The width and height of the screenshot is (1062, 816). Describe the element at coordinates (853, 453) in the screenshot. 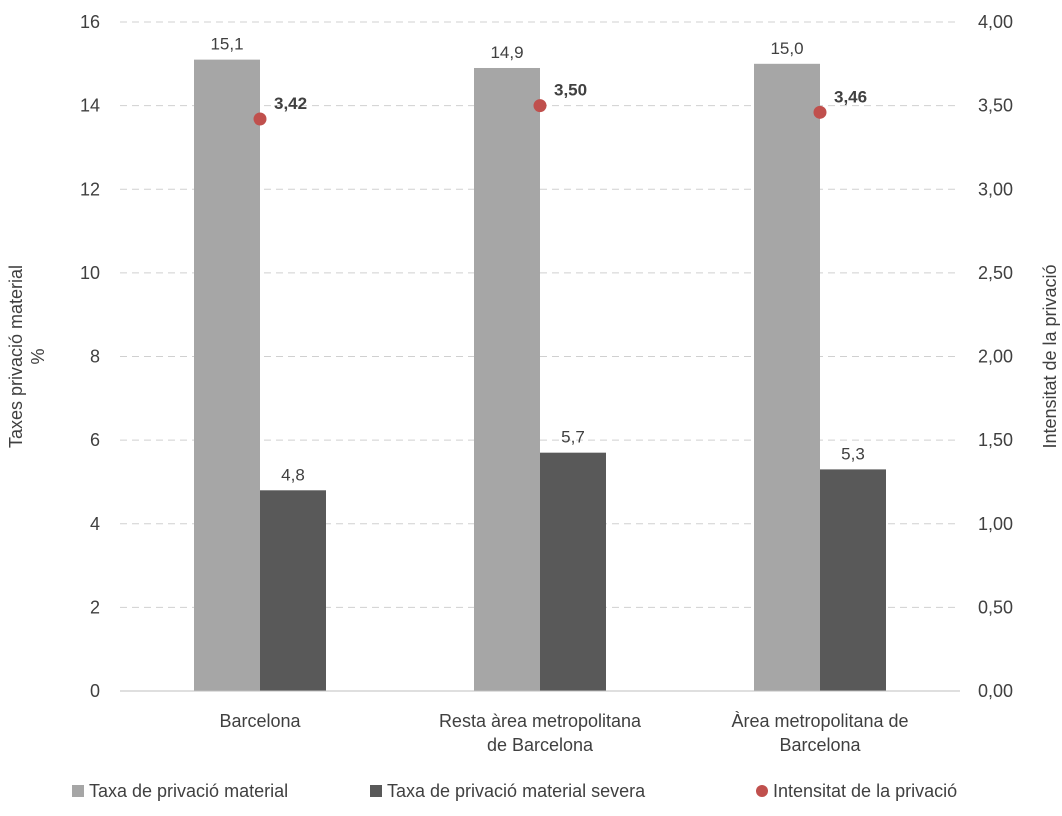

I see `bar-data-label: 5,3` at that location.